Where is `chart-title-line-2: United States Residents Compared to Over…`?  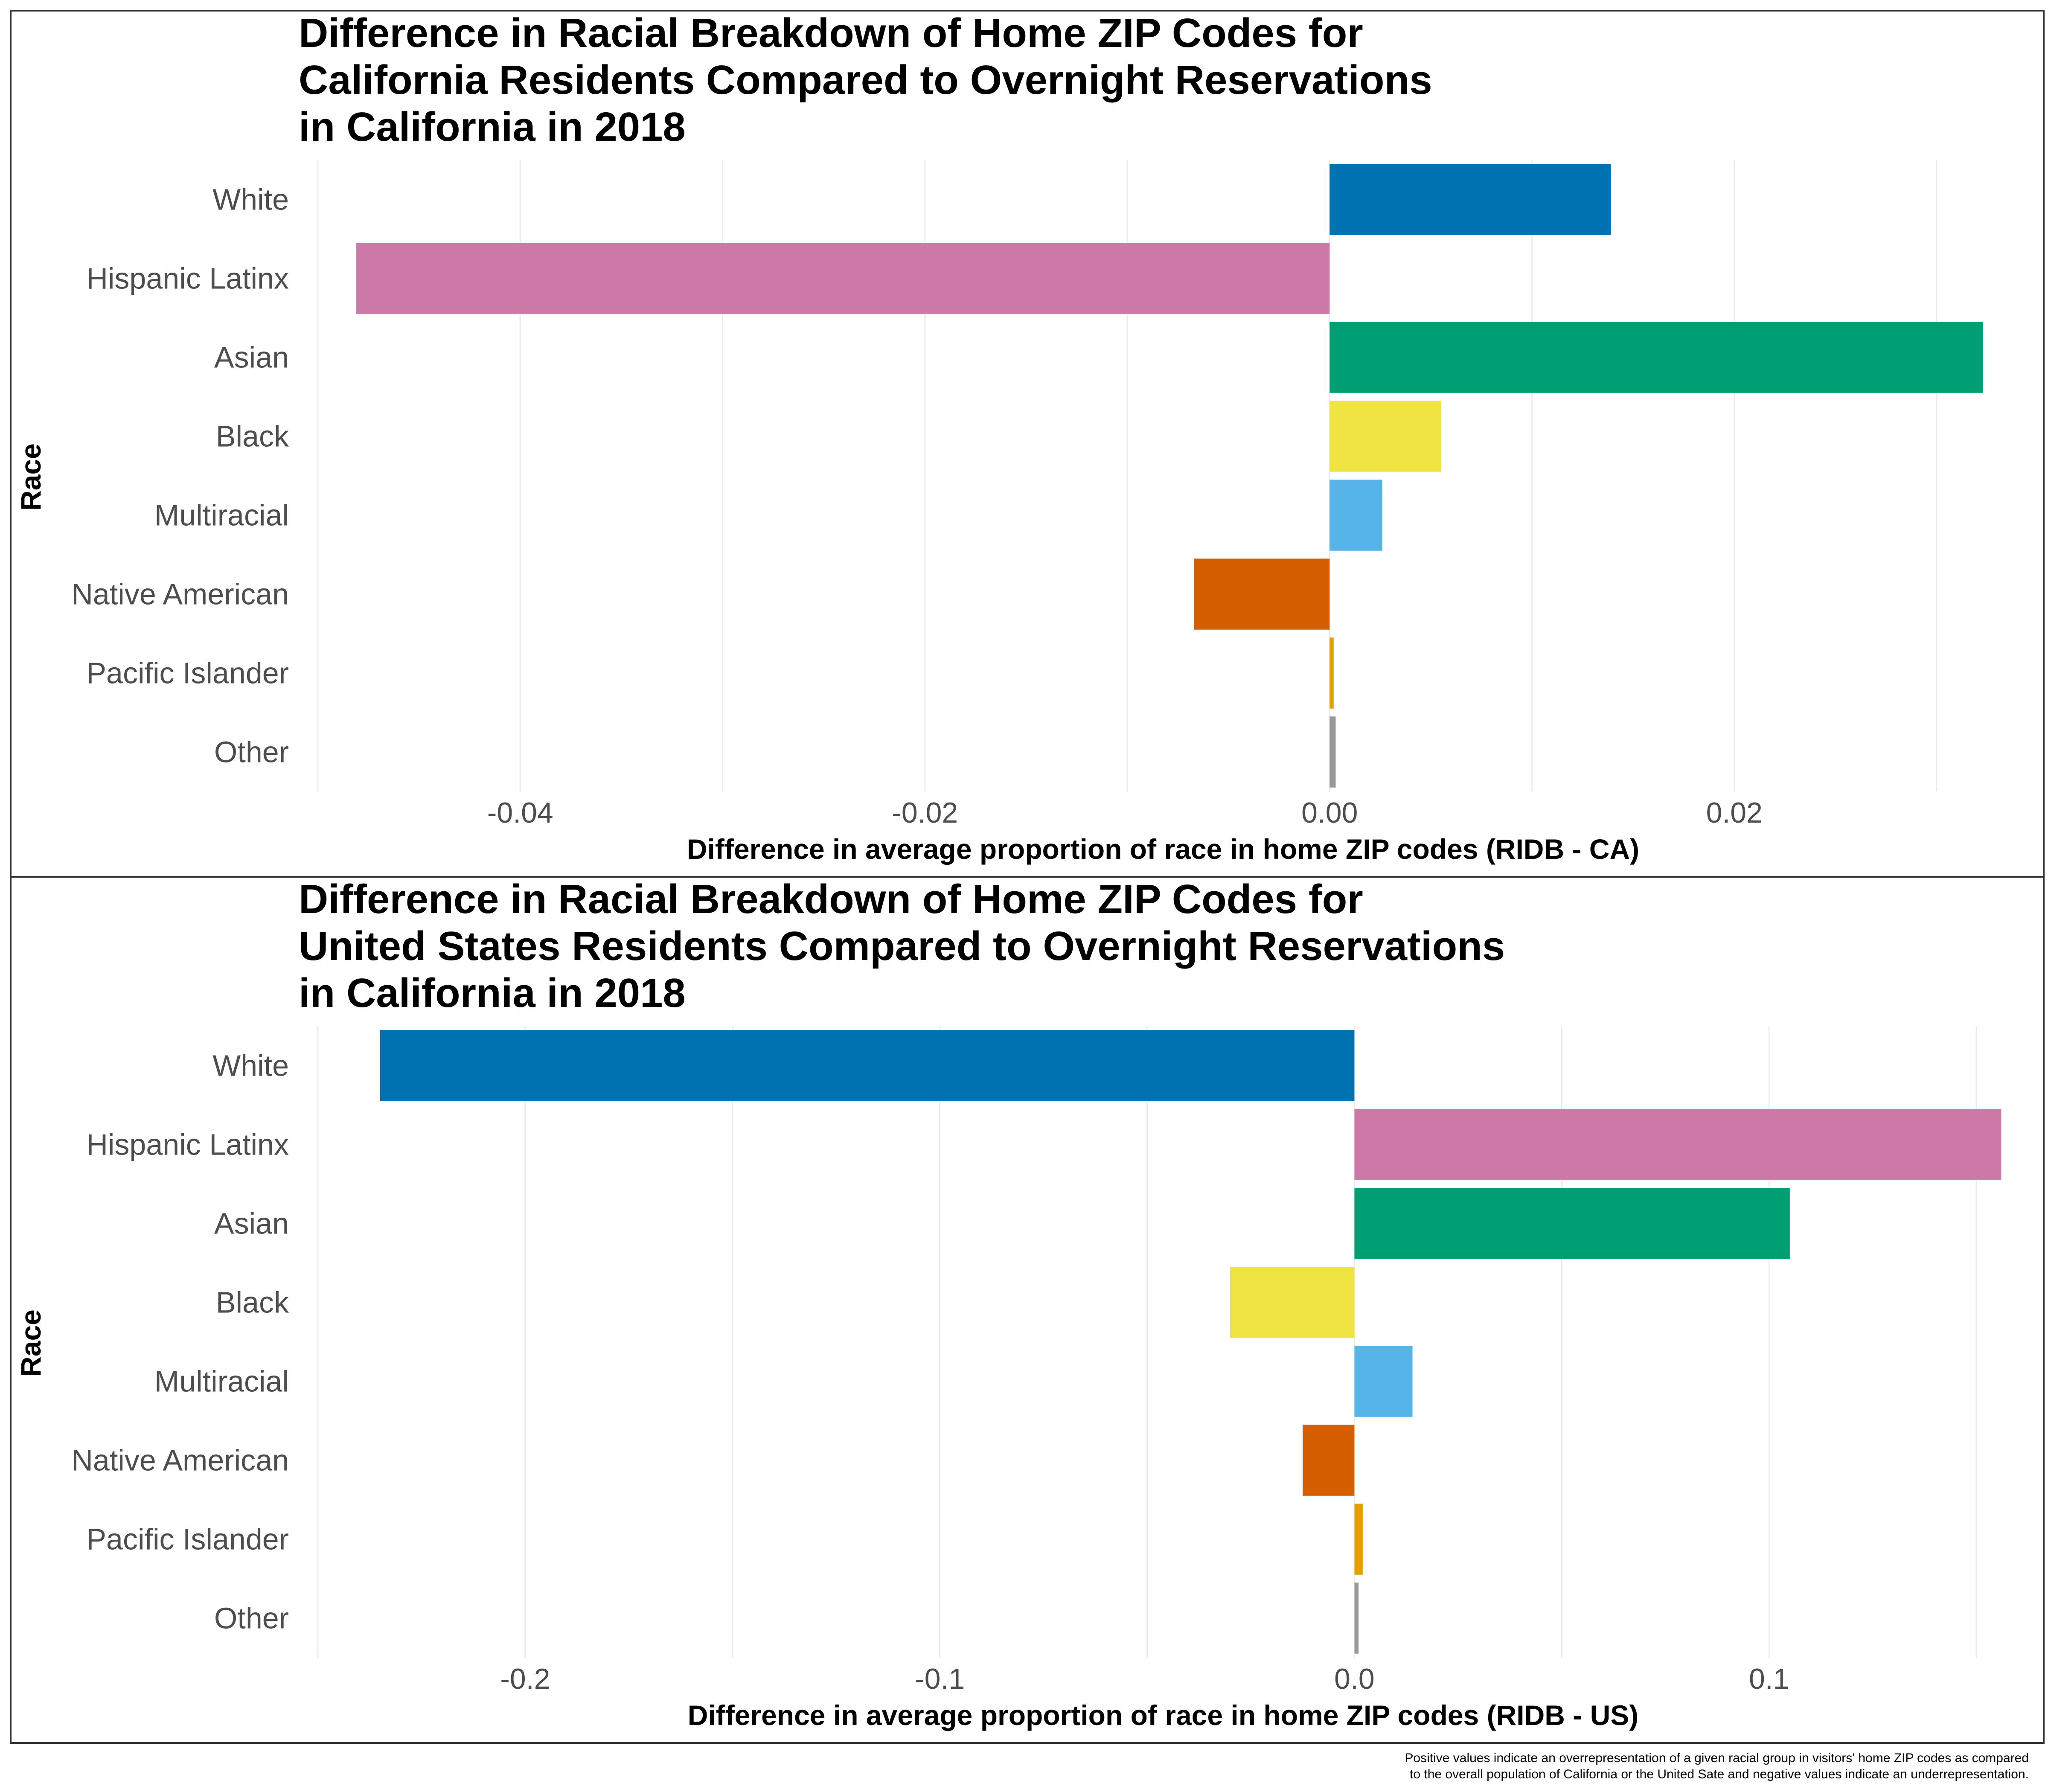
chart-title-line-2: United States Residents Compared to Over… is located at coordinates (902, 946).